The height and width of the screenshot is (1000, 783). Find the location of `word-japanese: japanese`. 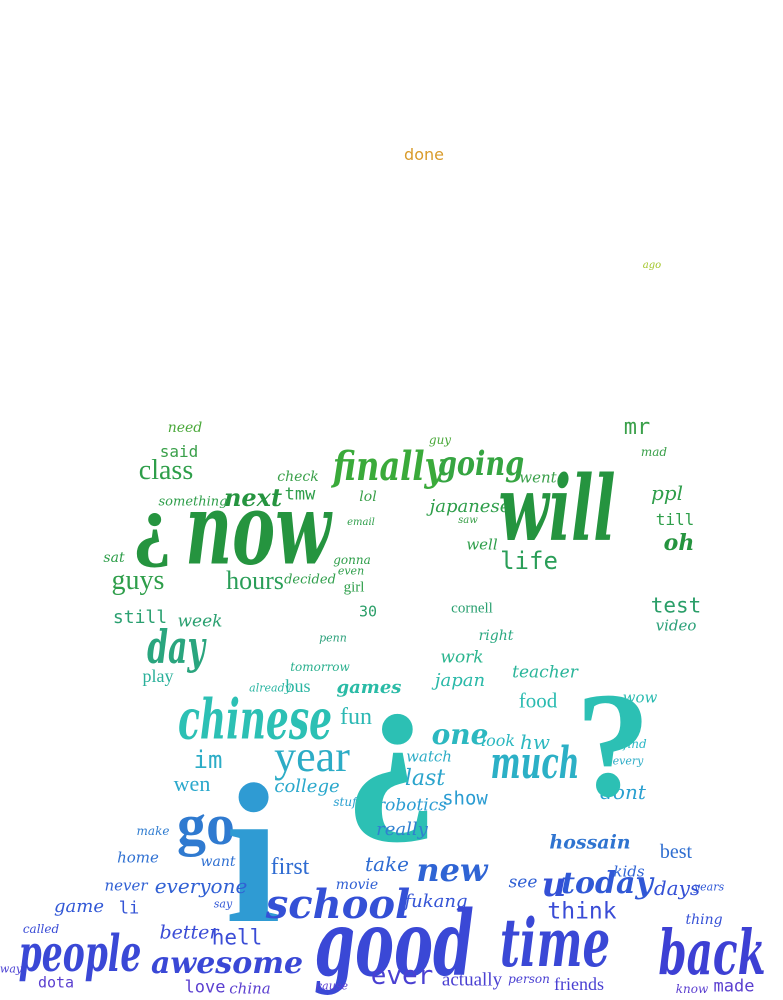

word-japanese: japanese is located at coordinates (470, 506).